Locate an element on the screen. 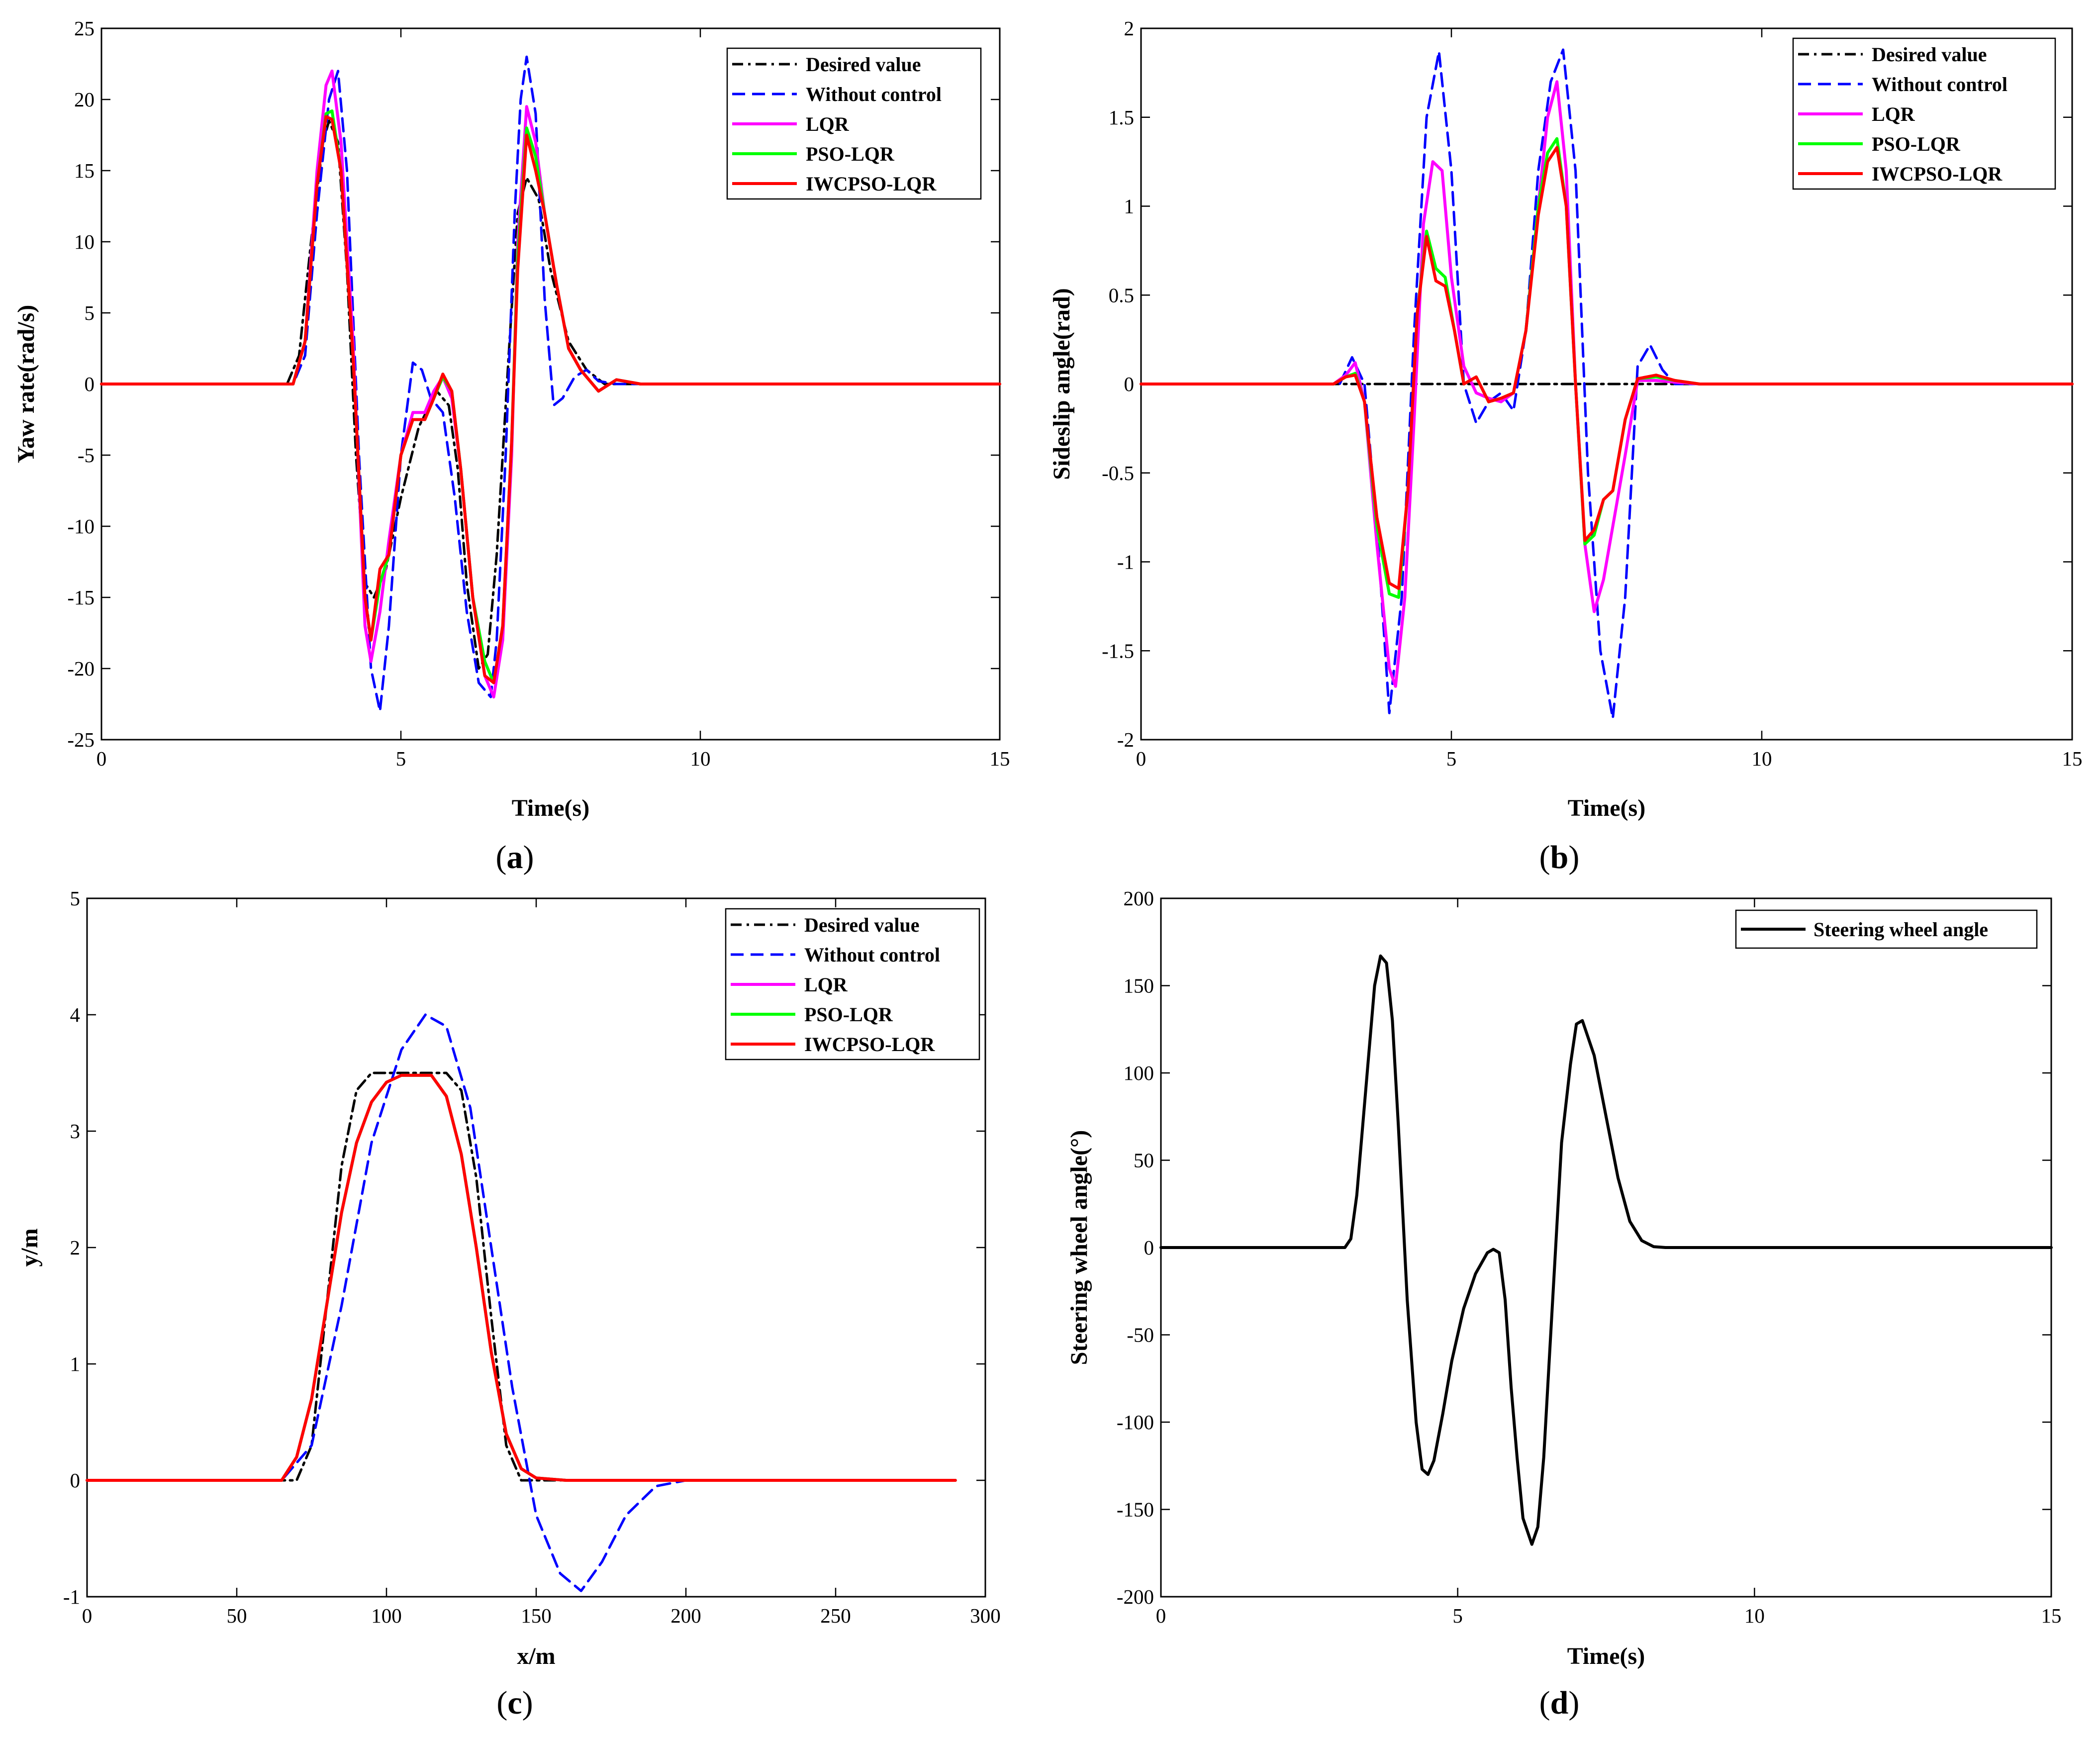 This screenshot has height=1737, width=2100. y-tick-label-a: -20 is located at coordinates (81, 668).